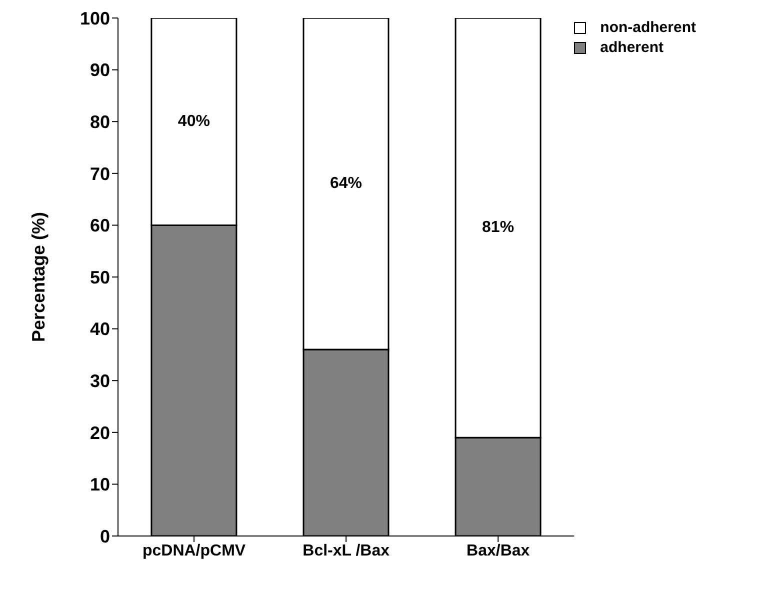 This screenshot has width=764, height=594. What do you see at coordinates (100, 484) in the screenshot?
I see `y-tick-label: 10` at bounding box center [100, 484].